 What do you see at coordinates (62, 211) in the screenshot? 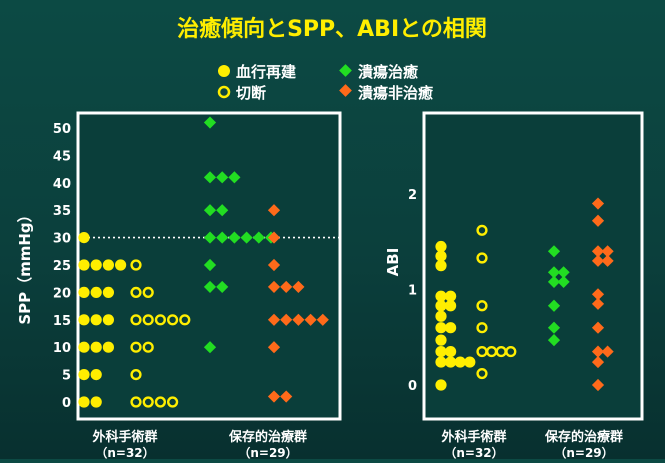
I see `y-tick-label: 35` at bounding box center [62, 211].